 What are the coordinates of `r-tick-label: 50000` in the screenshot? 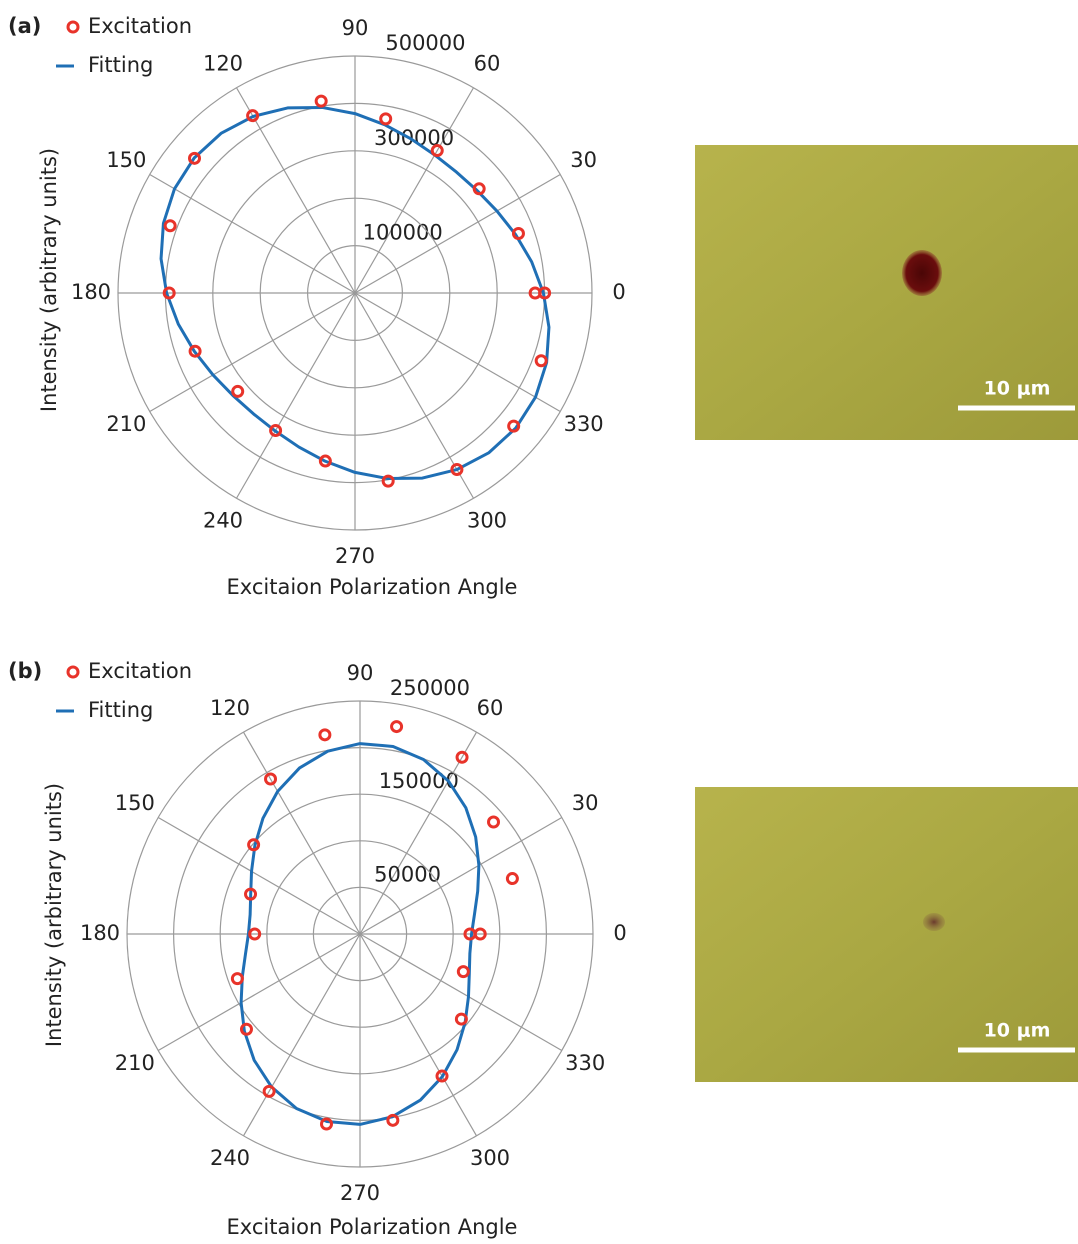 It's located at (407, 874).